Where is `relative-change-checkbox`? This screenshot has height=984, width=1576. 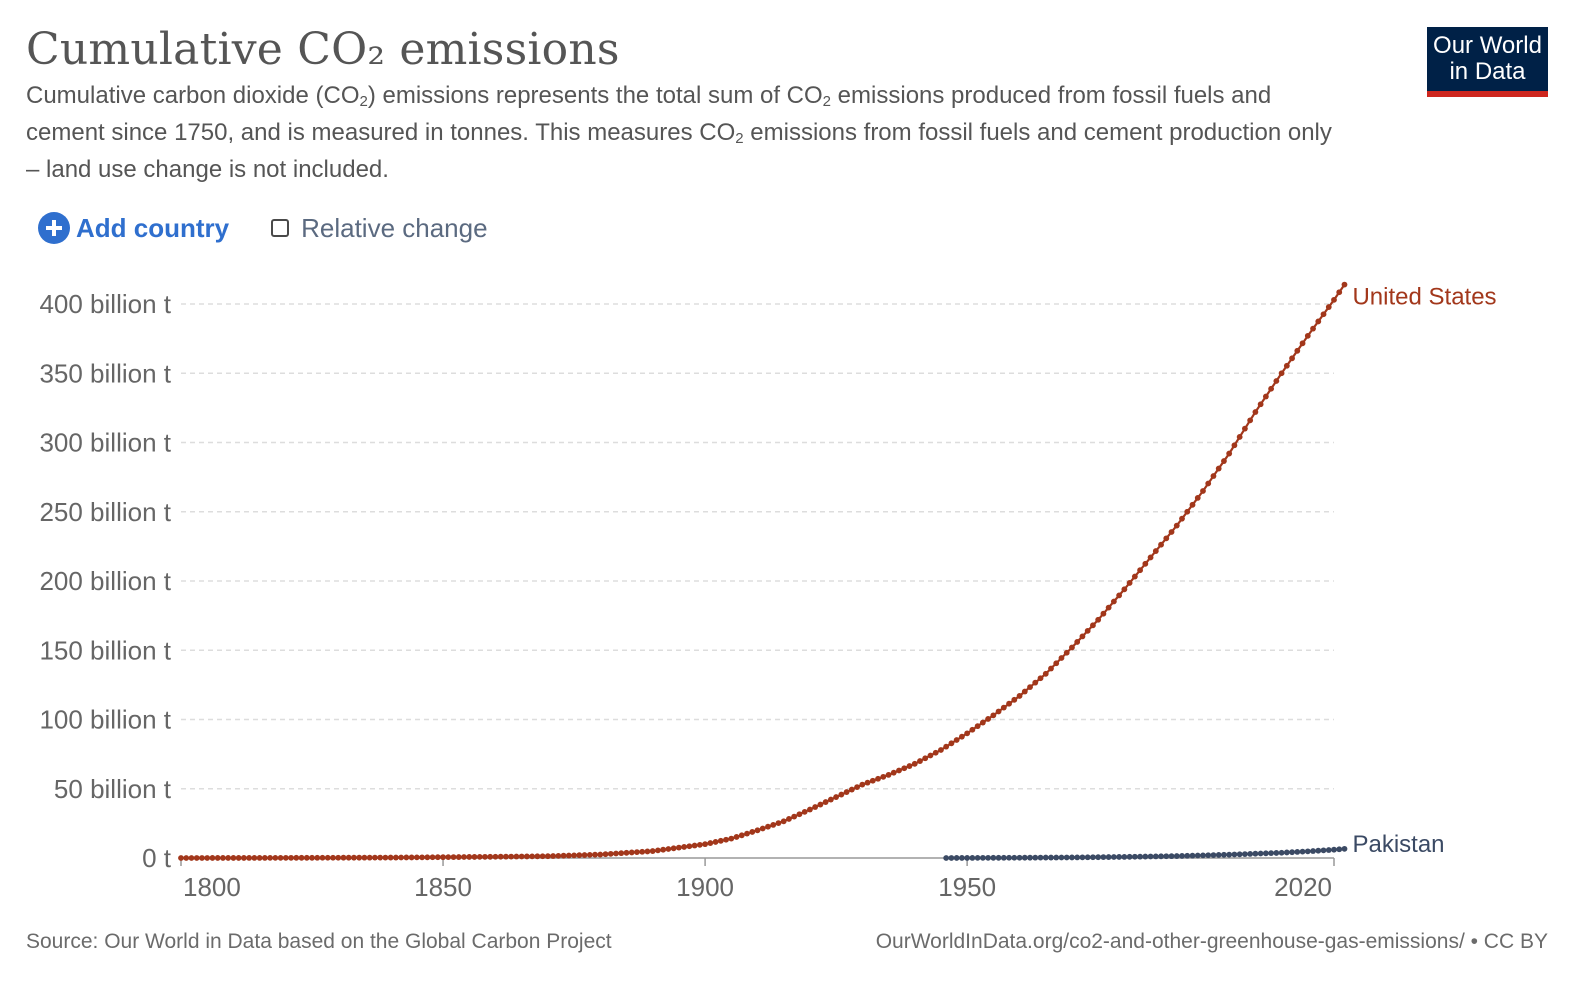
relative-change-checkbox is located at coordinates (280, 228).